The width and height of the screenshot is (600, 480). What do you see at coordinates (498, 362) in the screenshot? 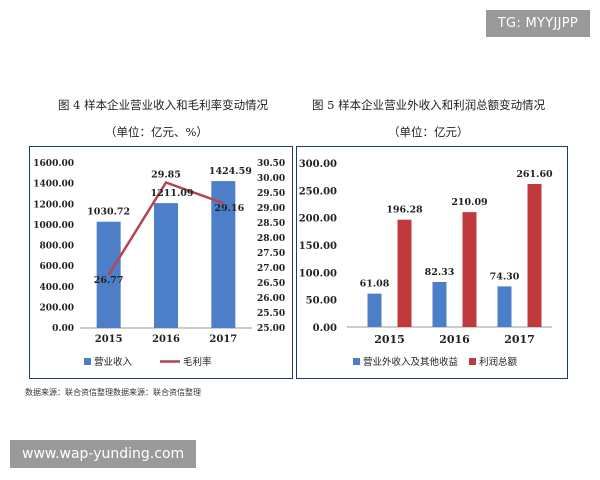
I see `legend-label-total-profit: 利润总额` at bounding box center [498, 362].